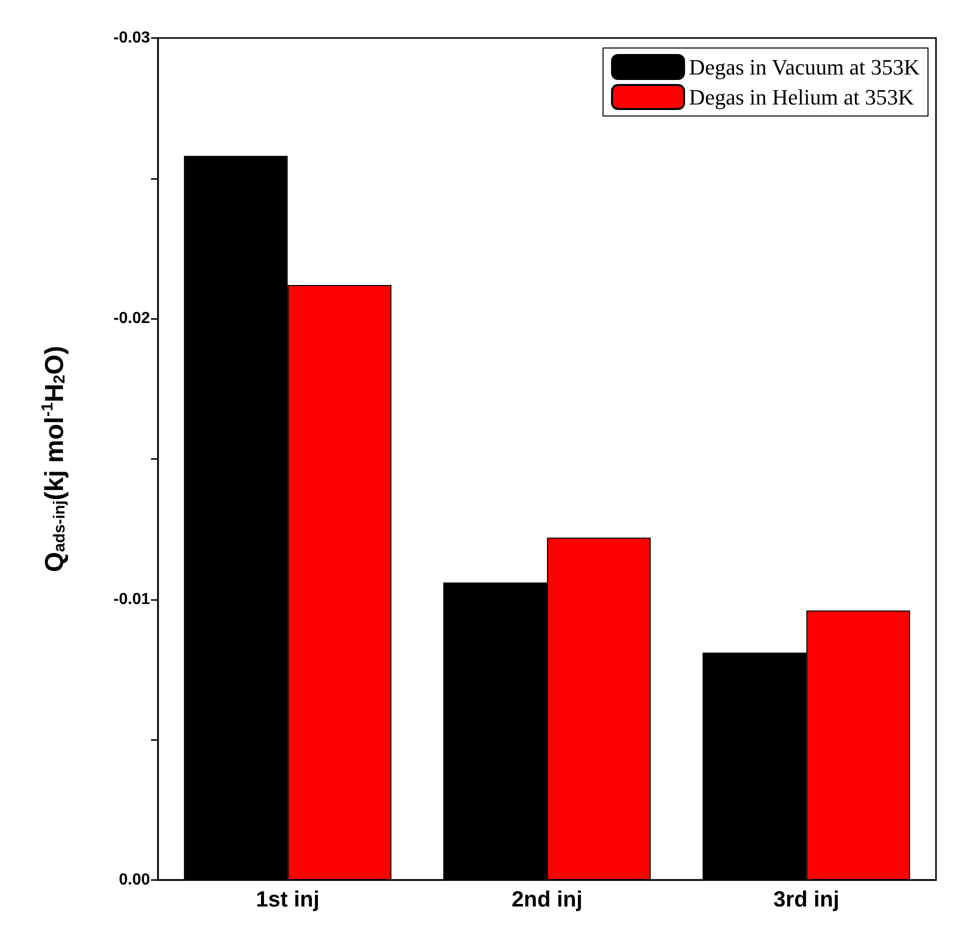 Image resolution: width=959 pixels, height=940 pixels. Describe the element at coordinates (801, 97) in the screenshot. I see `legend-label: Degas in Helium at 353K` at that location.